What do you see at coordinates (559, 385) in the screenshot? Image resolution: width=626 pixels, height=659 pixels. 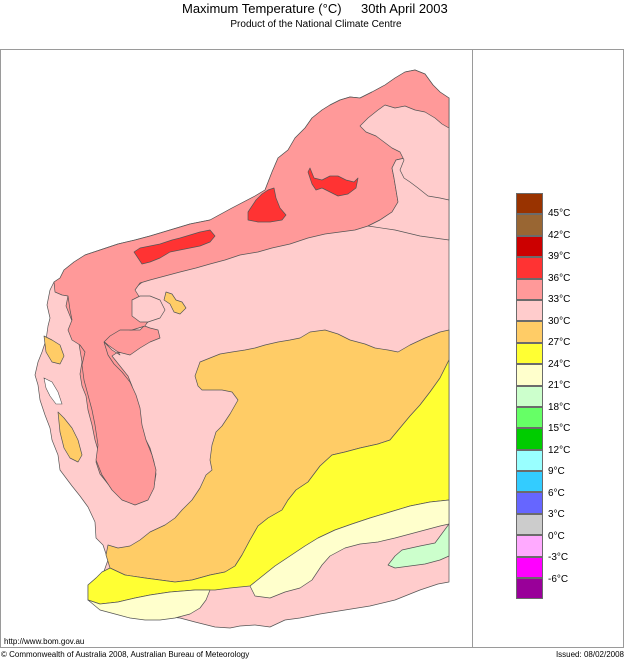 I see `legend-label: 21°C` at bounding box center [559, 385].